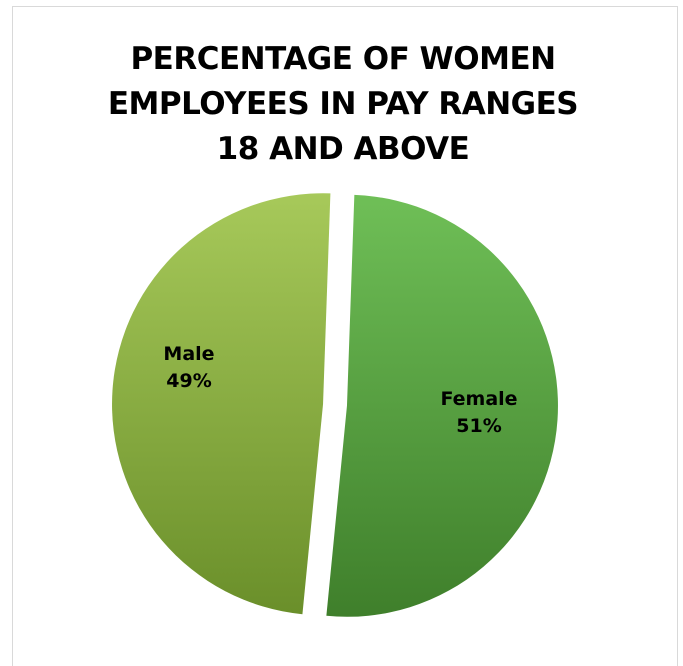 The height and width of the screenshot is (666, 683). Describe the element at coordinates (343, 59) in the screenshot. I see `chart-title-line-1: PERCENTAGE OF WOMEN` at that location.